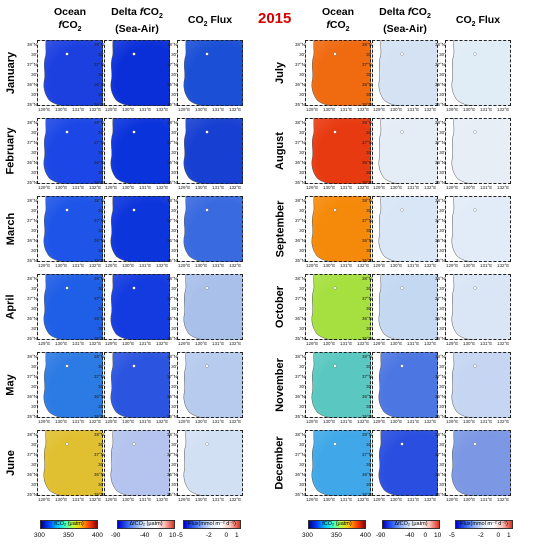 Image resolution: width=535 pixels, height=550 pixels. What do you see at coordinates (478, 21) in the screenshot?
I see `column-header-right-2: CO2 Flux` at bounding box center [478, 21].